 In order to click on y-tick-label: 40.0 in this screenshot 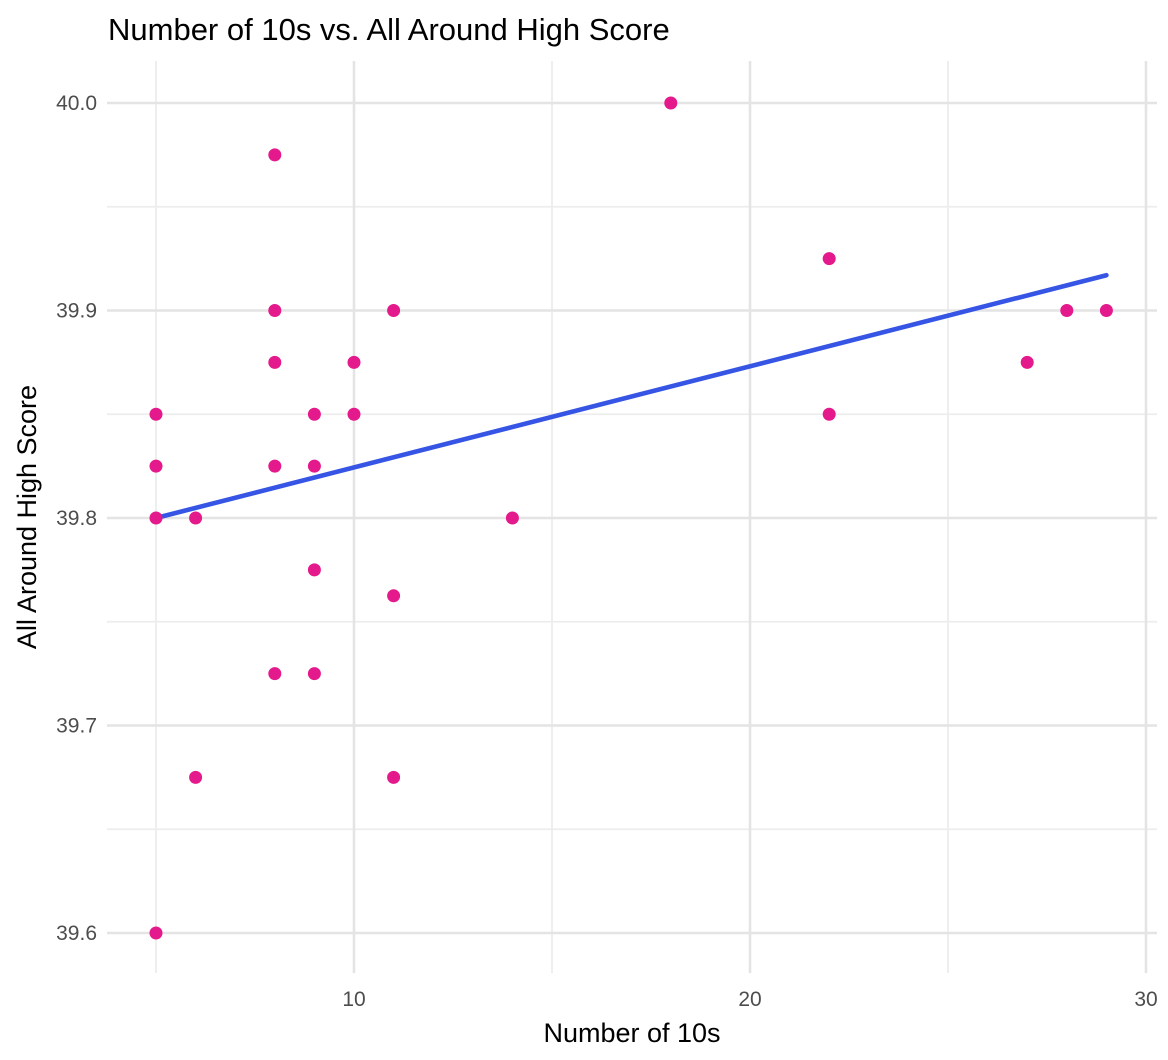, I will do `click(76, 103)`.